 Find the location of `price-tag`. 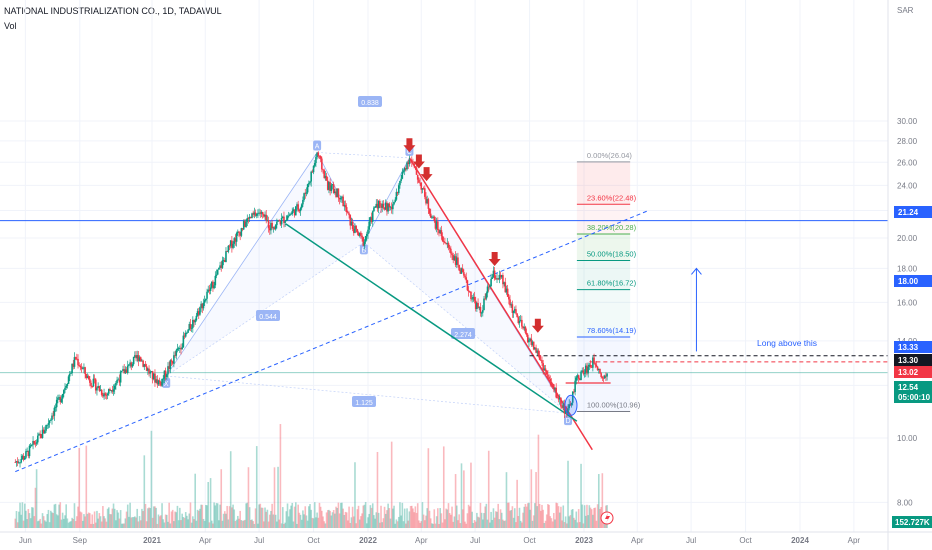

price-tag is located at coordinates (913, 372).